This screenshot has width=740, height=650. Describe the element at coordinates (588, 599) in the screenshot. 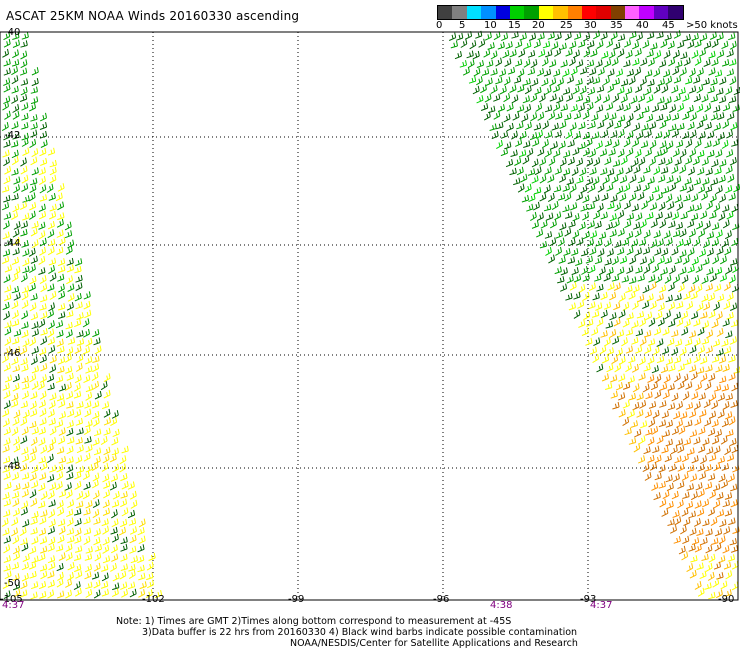

I see `lon-label-93: -93` at that location.